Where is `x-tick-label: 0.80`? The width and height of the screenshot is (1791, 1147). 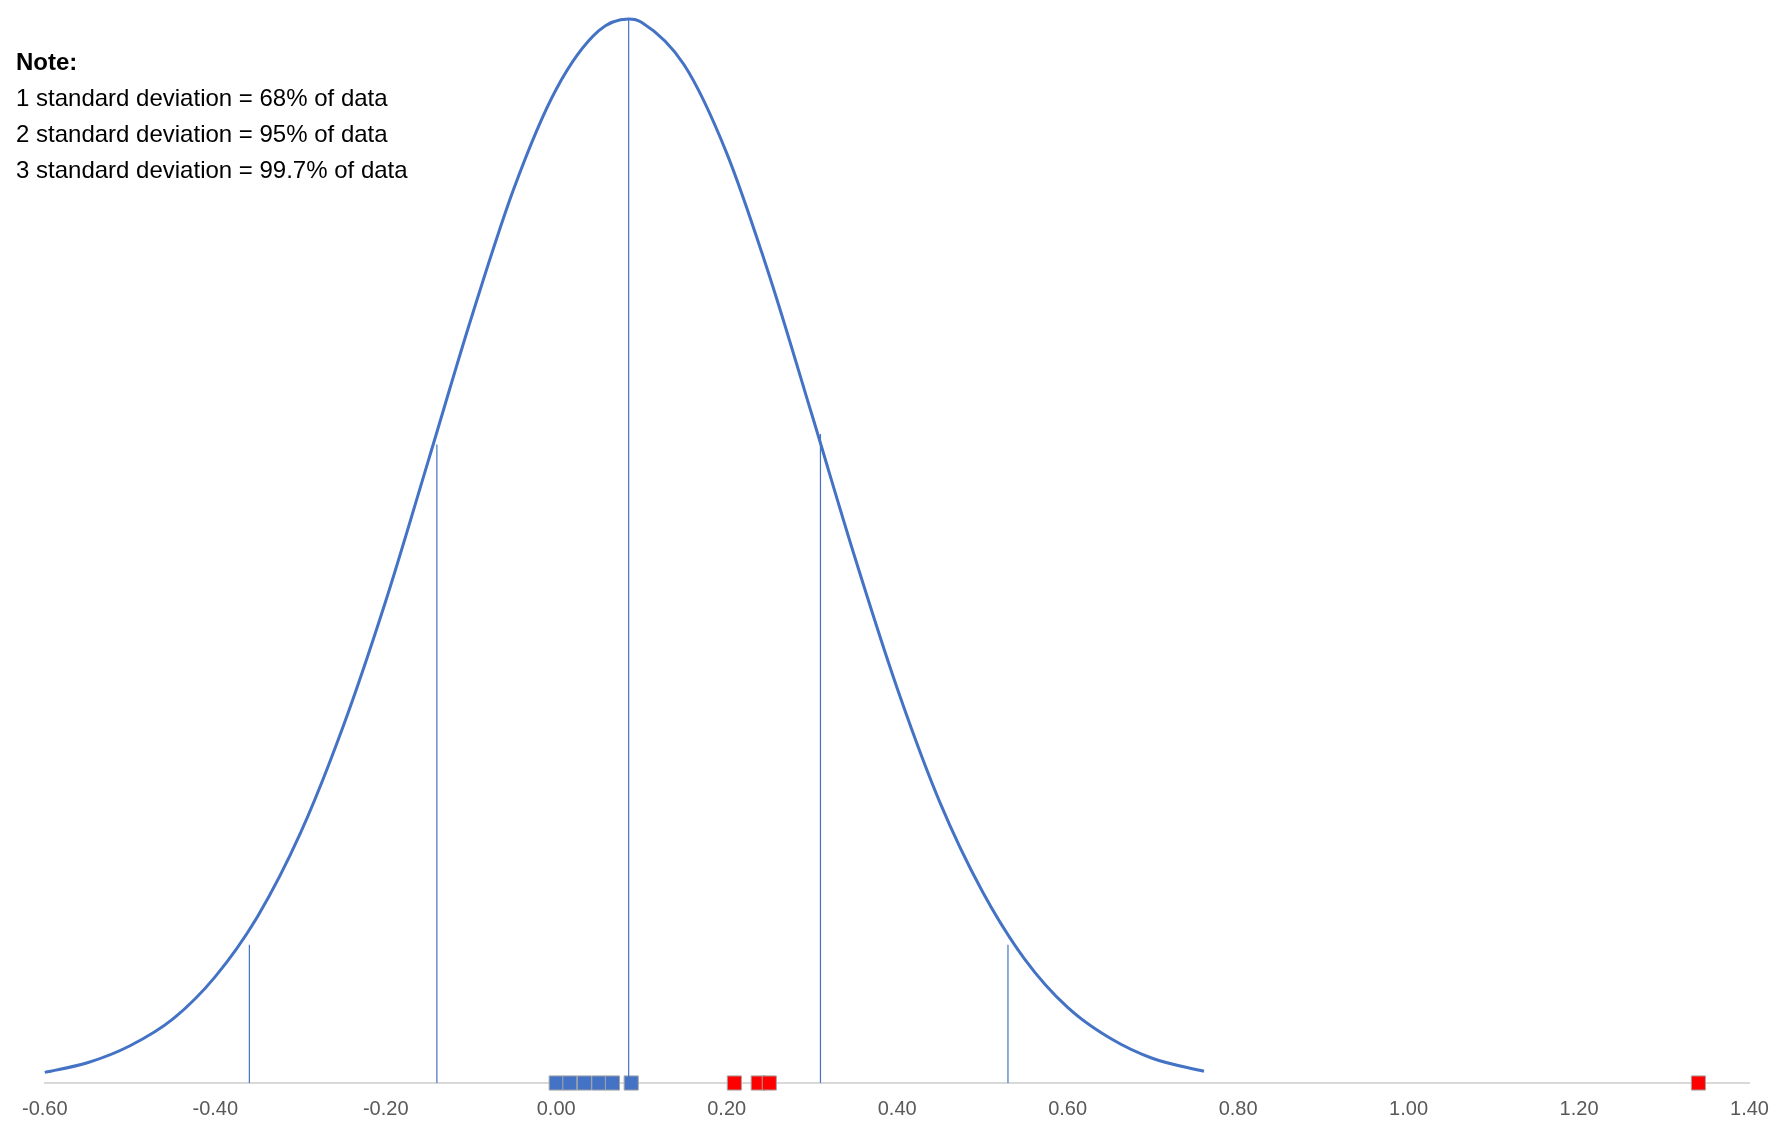
x-tick-label: 0.80 is located at coordinates (1238, 1107).